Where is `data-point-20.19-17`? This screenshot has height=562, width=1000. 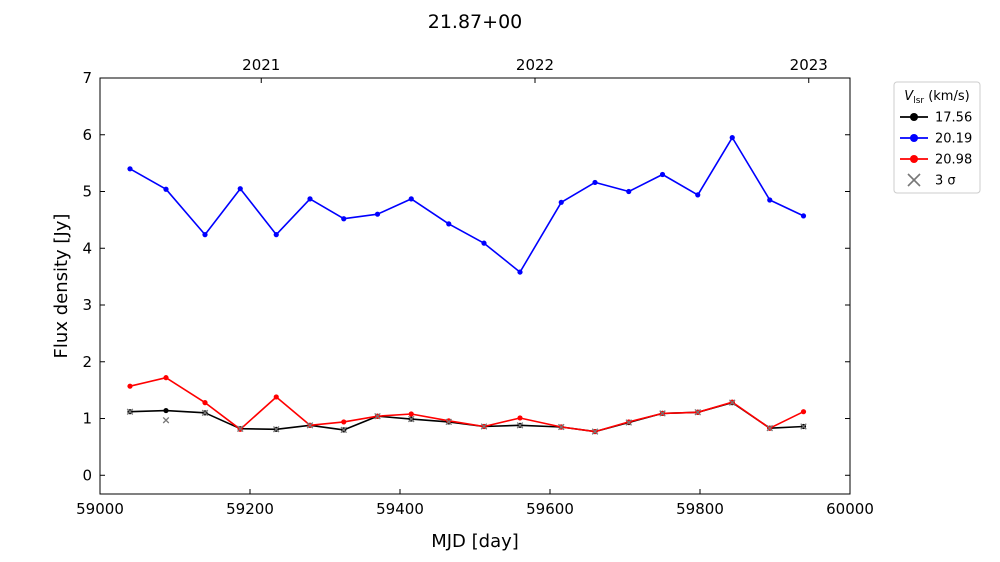 data-point-20.19-17 is located at coordinates (732, 137).